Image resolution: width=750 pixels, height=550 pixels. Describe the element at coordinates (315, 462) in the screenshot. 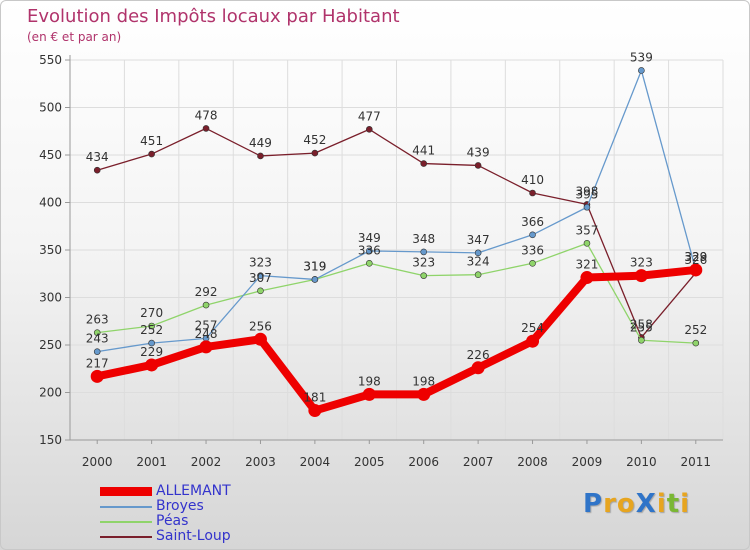

I see `x-tick-label: 2004` at that location.